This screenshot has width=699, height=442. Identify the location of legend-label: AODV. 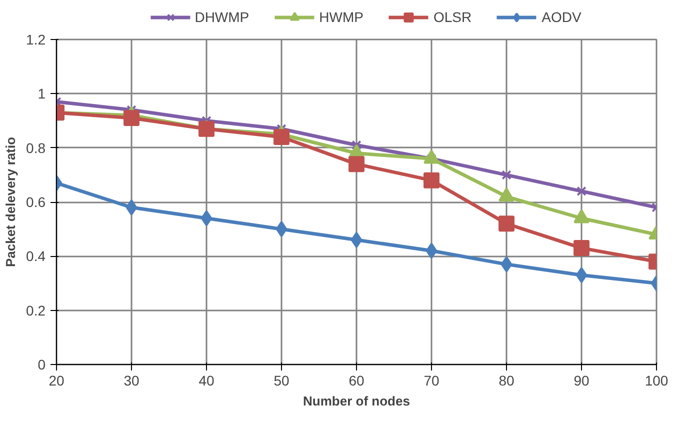
(562, 17).